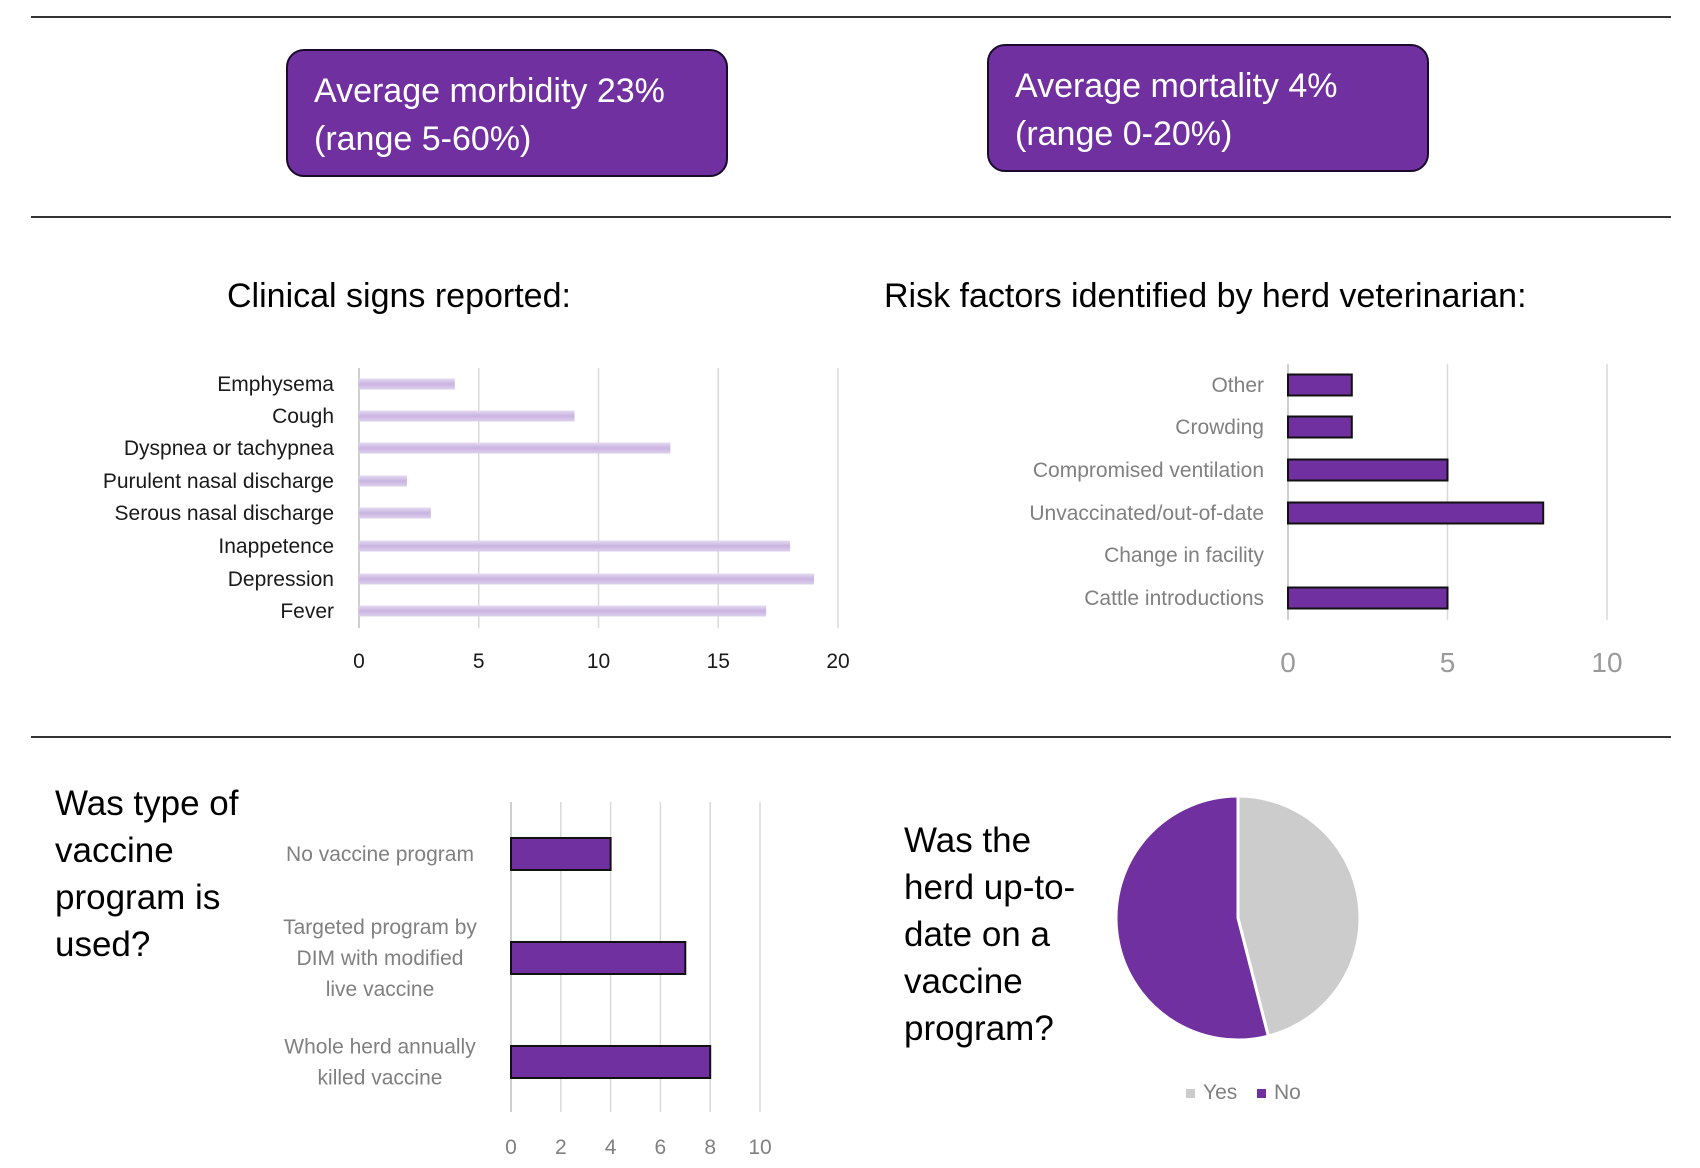 This screenshot has height=1168, width=1700. I want to click on legend-label-no: No, so click(1287, 1092).